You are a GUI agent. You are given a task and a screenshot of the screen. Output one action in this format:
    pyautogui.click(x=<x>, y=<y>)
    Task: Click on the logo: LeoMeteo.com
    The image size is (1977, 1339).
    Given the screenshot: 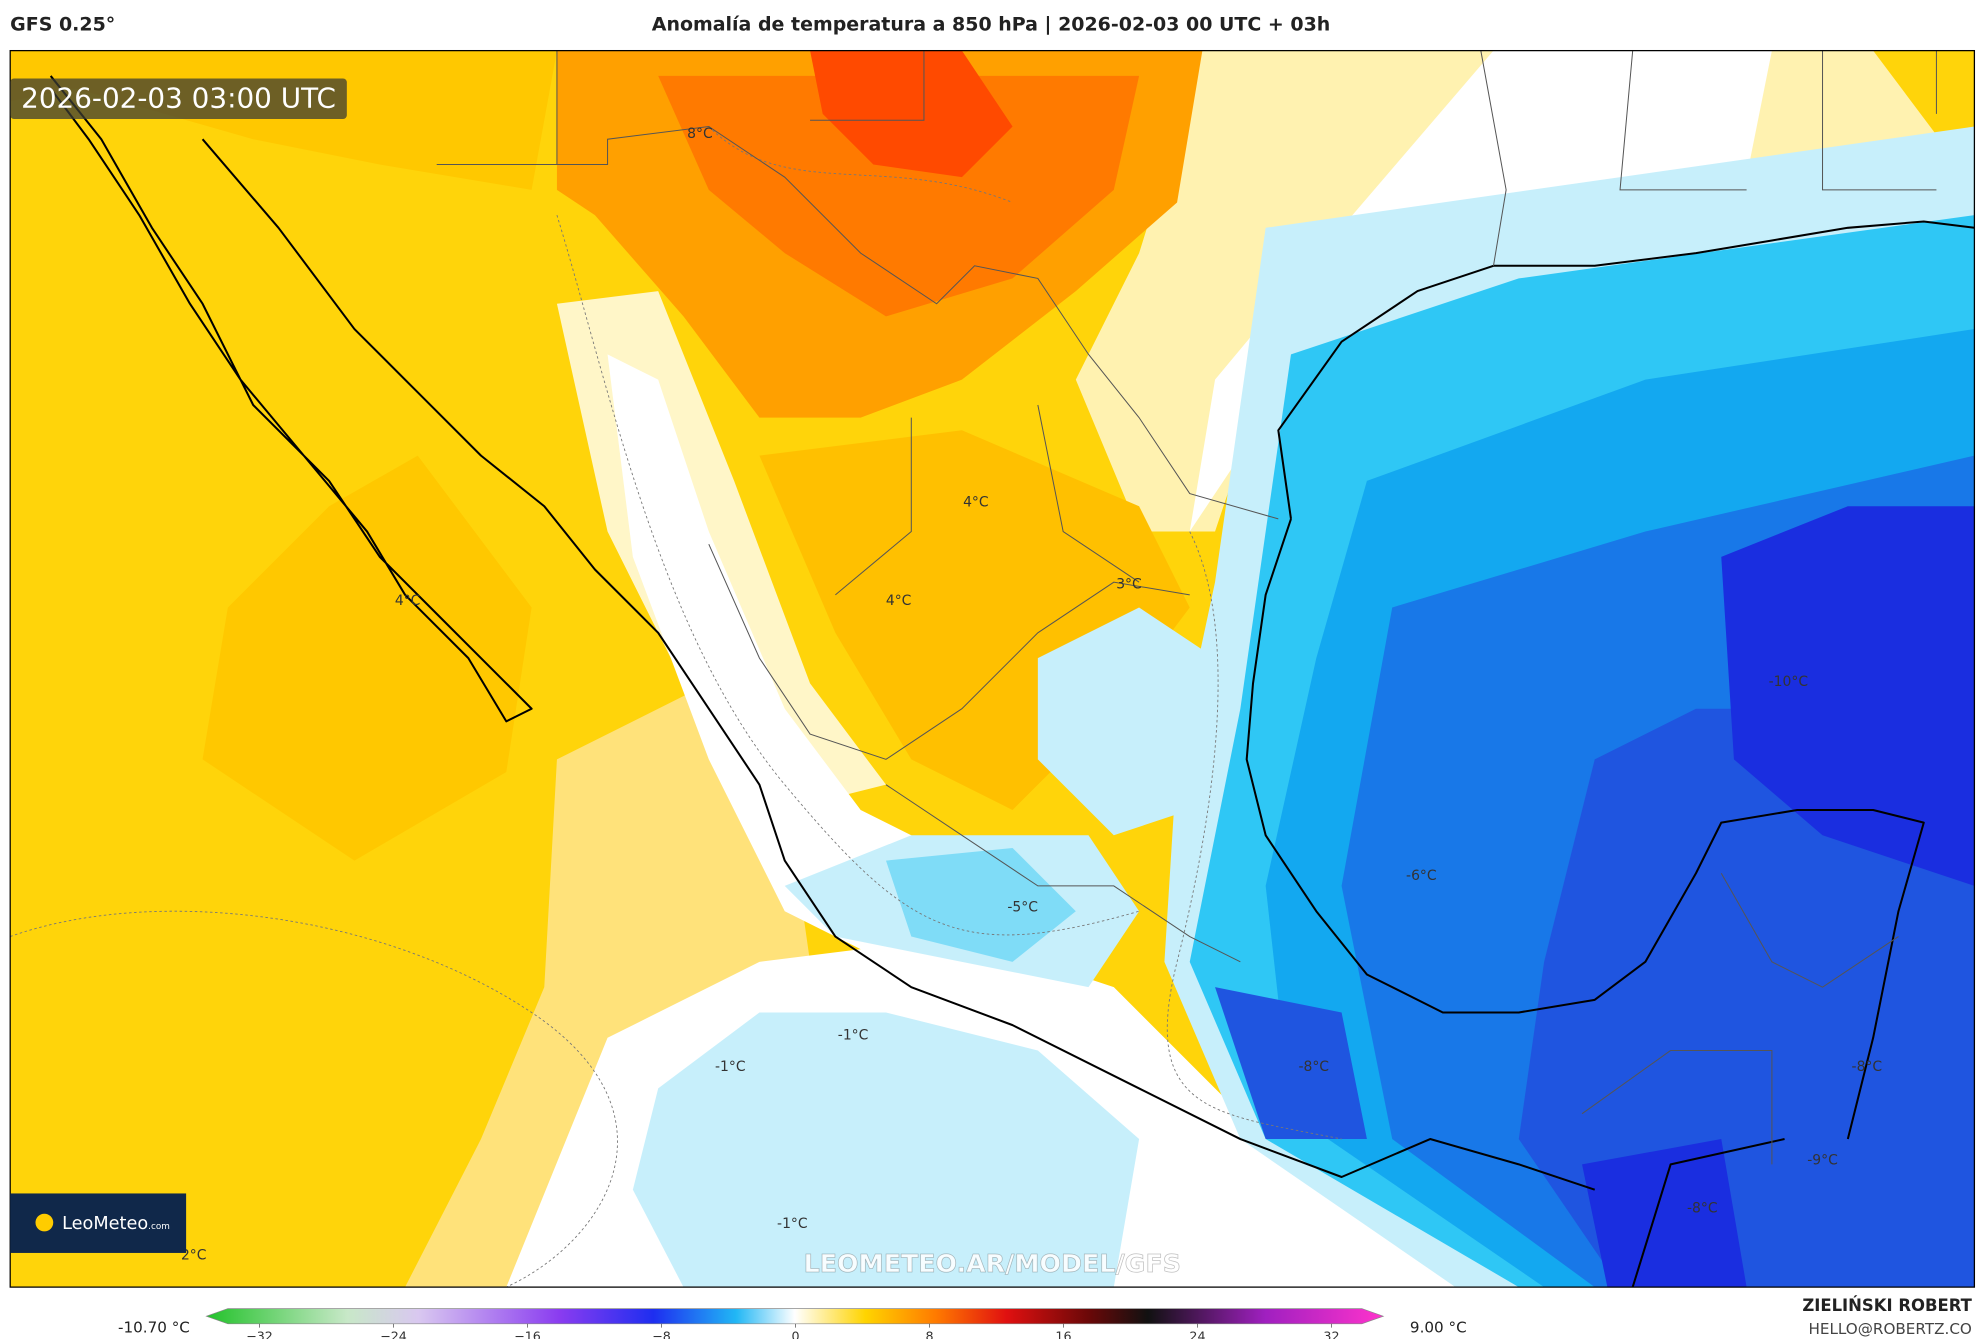 What is the action you would take?
    pyautogui.click(x=116, y=1224)
    